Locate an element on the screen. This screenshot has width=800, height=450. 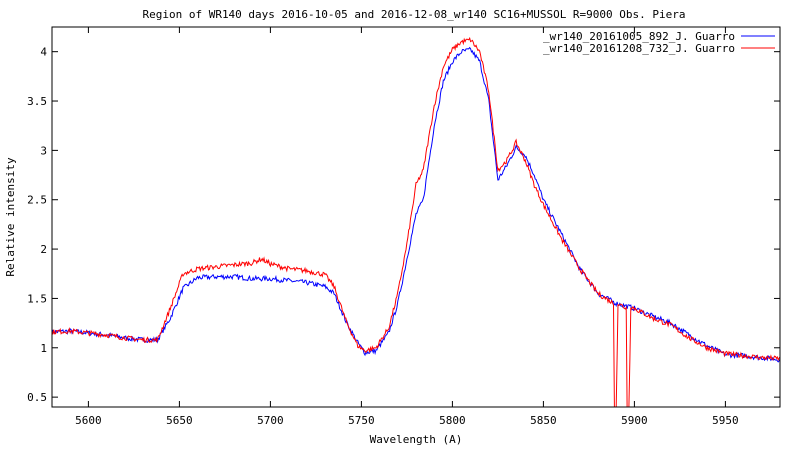
y-tick-label: 2 is located at coordinates (43, 249).